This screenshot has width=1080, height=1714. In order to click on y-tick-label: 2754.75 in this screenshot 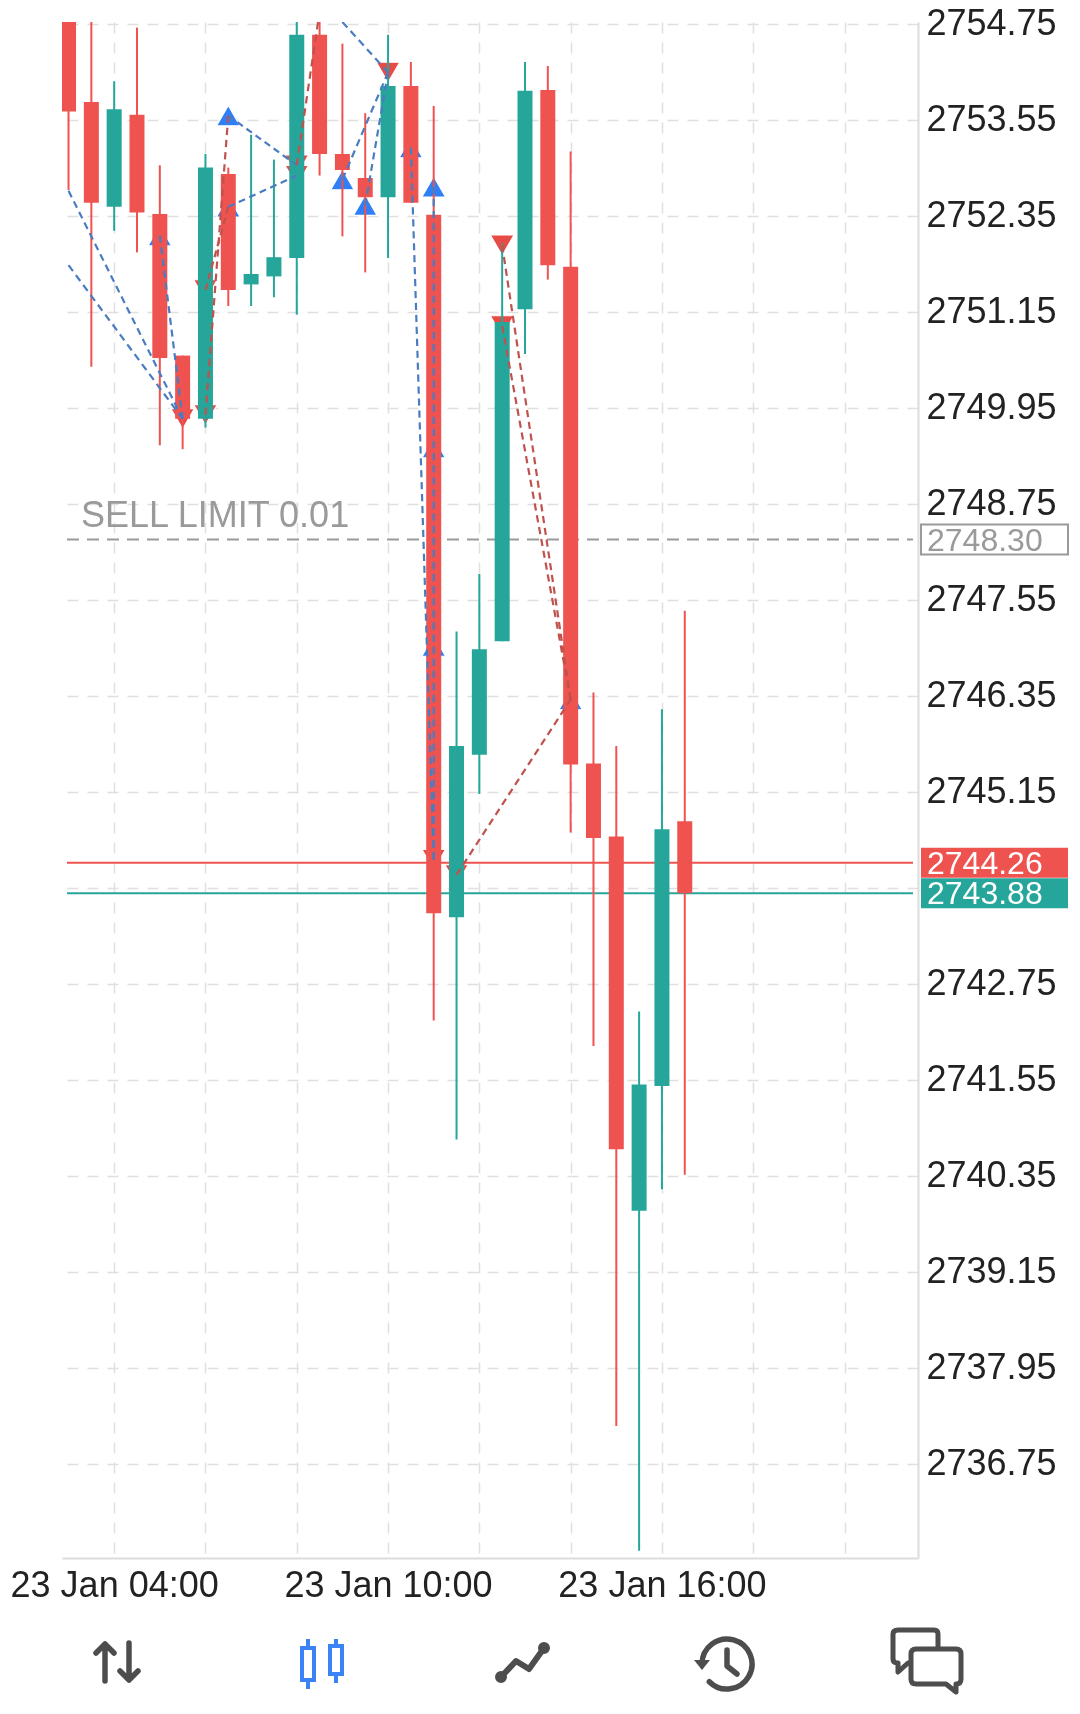, I will do `click(991, 23)`.